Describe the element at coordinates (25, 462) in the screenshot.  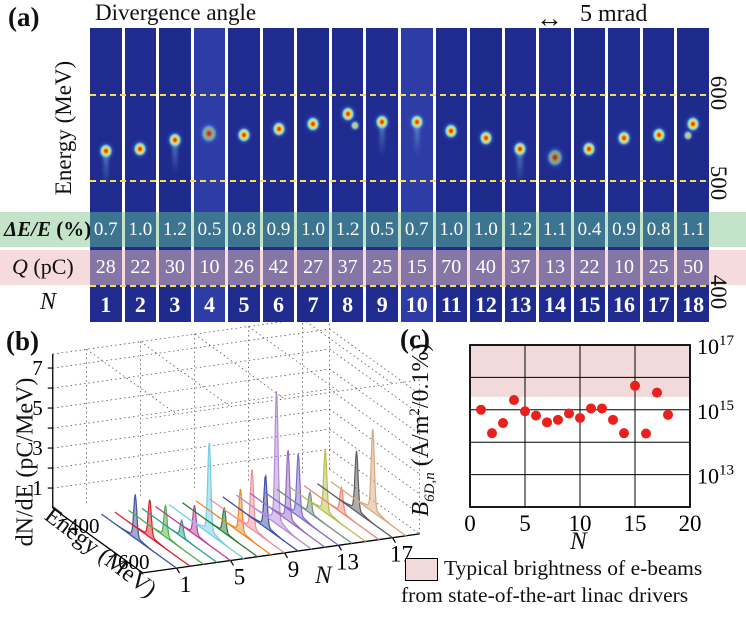
I see `dnde-axis-label: dN/dE (pC/MeV)` at that location.